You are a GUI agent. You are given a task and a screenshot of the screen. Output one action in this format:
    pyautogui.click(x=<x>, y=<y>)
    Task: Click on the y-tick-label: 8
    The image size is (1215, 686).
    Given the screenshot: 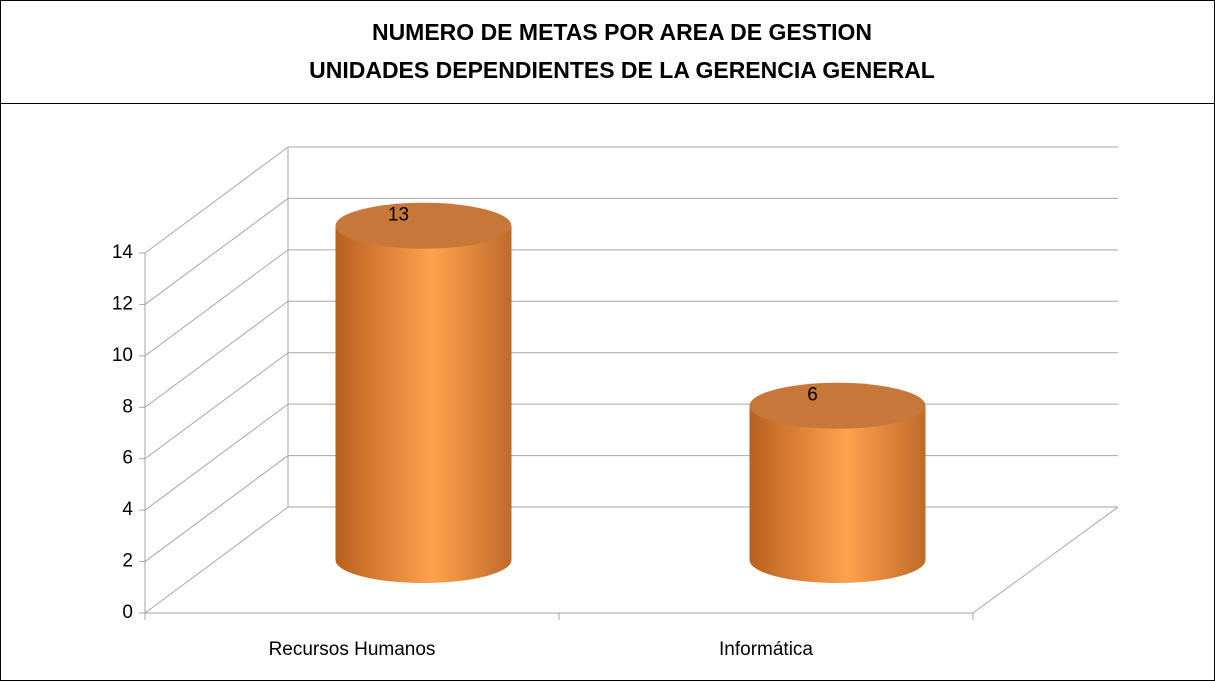 What is the action you would take?
    pyautogui.click(x=127, y=406)
    